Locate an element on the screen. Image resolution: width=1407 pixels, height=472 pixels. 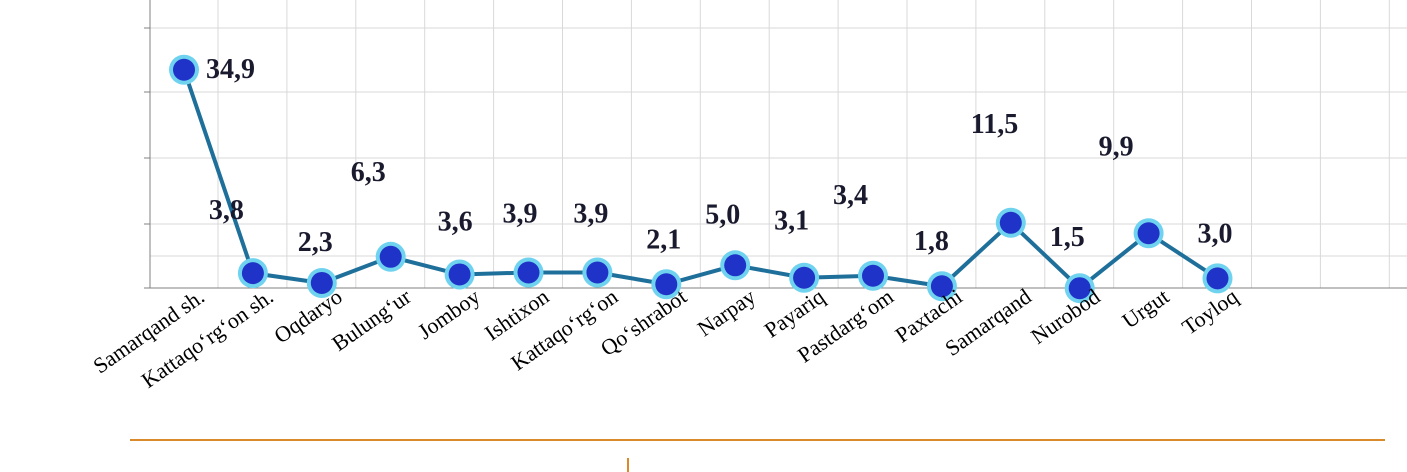
data-label-3: 6,3 is located at coordinates (368, 172).